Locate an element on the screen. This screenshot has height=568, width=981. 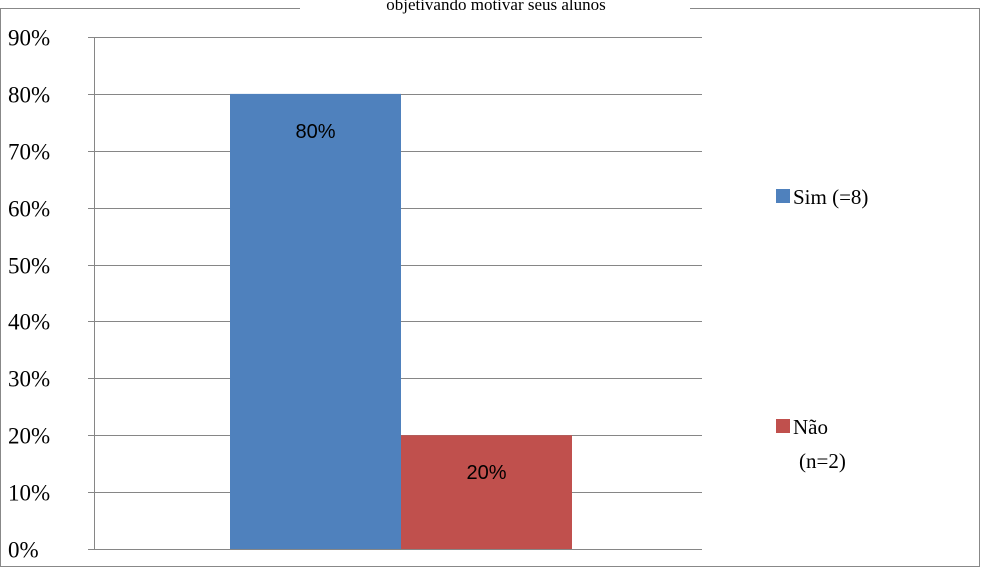
y-tick-label: 10% is located at coordinates (29, 493).